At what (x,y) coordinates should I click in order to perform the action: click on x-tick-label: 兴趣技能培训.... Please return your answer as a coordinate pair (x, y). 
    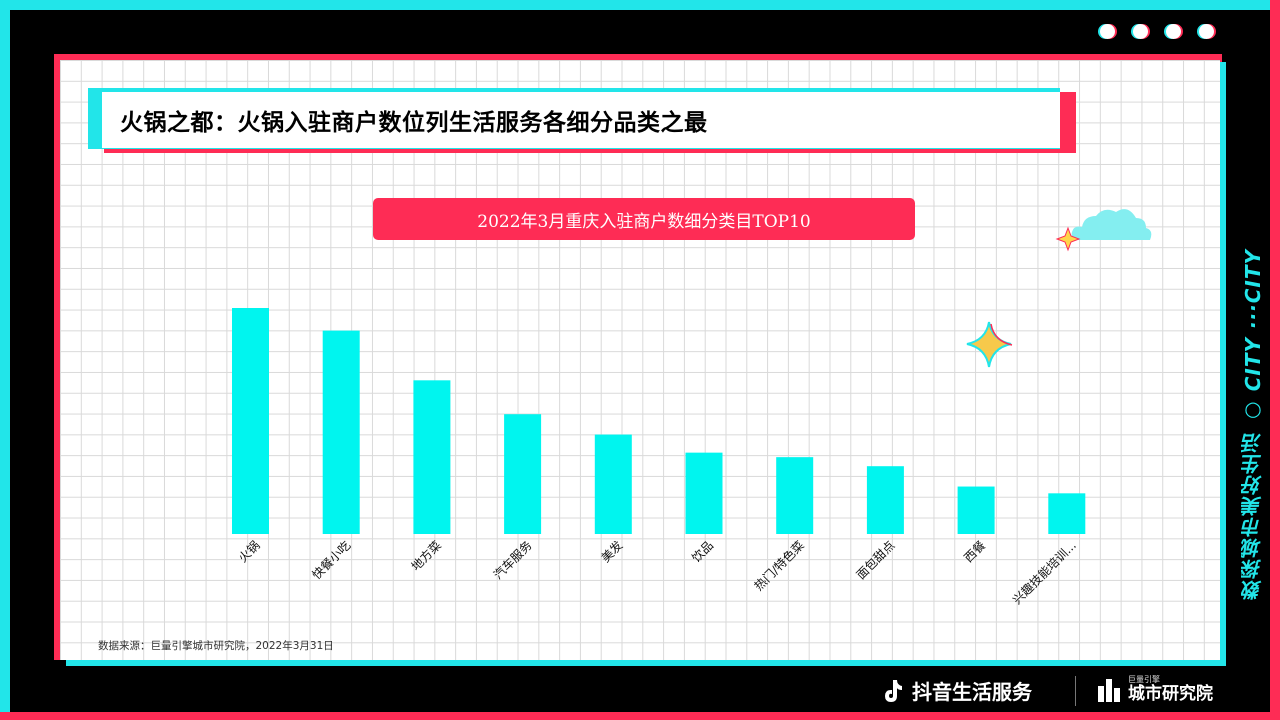
    Looking at the image, I should click on (1044, 573).